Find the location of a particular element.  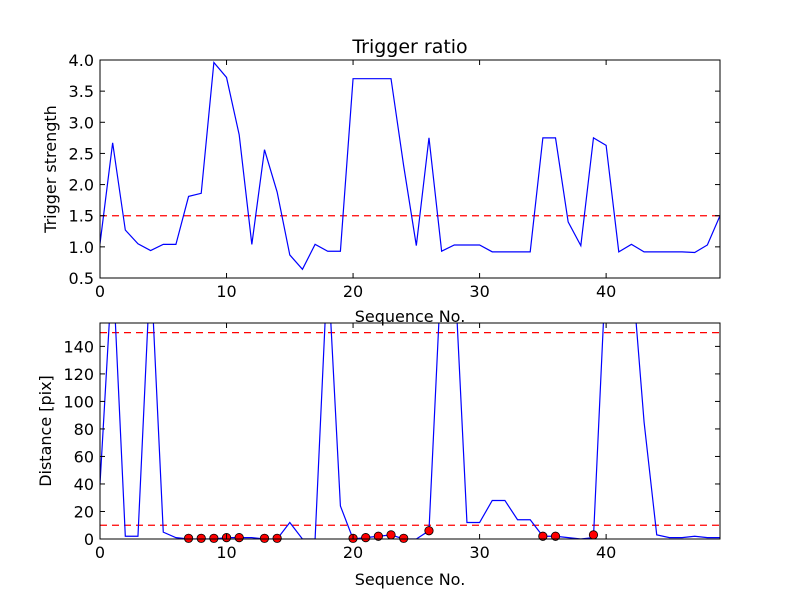

markers is located at coordinates (391, 534).